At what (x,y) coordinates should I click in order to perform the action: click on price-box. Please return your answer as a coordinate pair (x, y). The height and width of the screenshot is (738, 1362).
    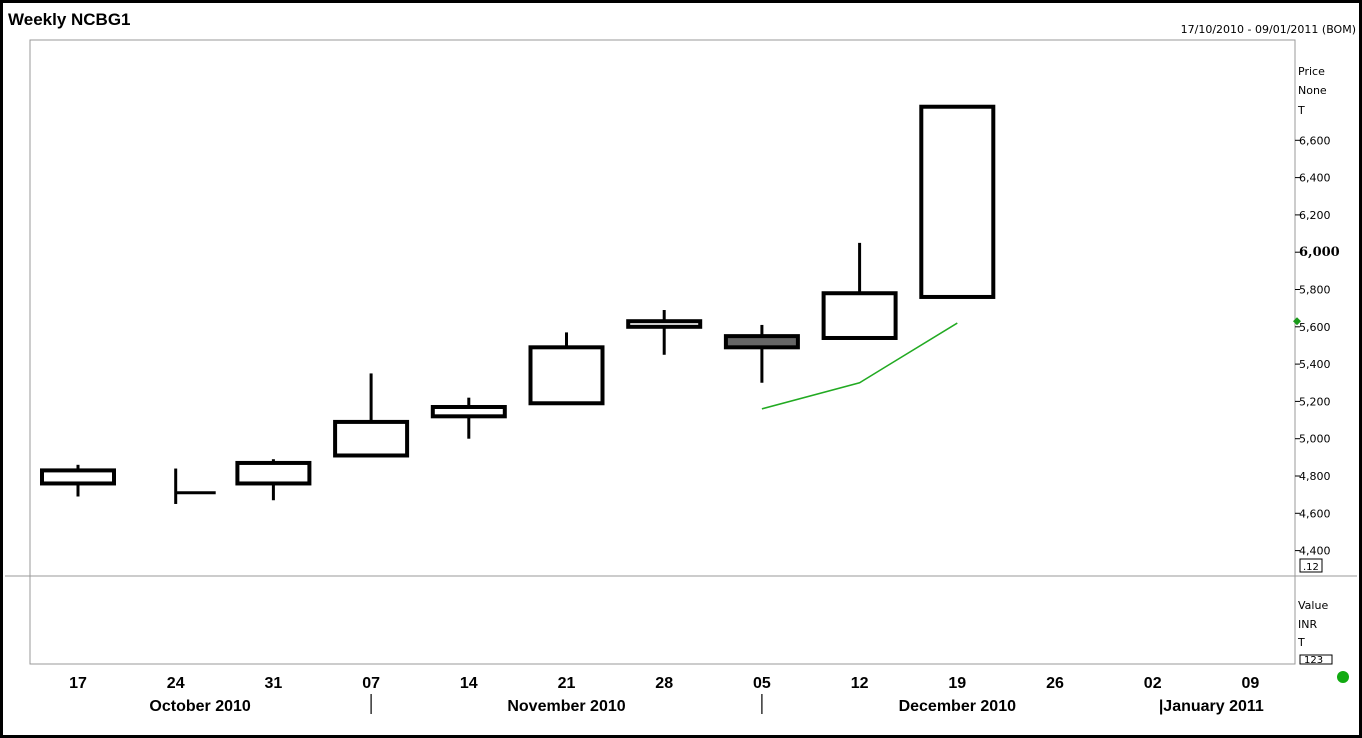
    Looking at the image, I should click on (1311, 565).